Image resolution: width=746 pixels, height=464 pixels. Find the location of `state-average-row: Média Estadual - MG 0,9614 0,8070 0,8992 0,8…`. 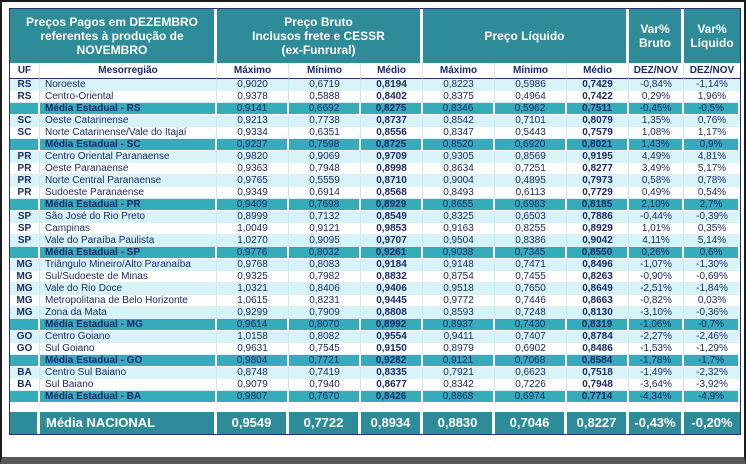

state-average-row: Média Estadual - MG 0,9614 0,8070 0,8992 0,8… is located at coordinates (375, 325).